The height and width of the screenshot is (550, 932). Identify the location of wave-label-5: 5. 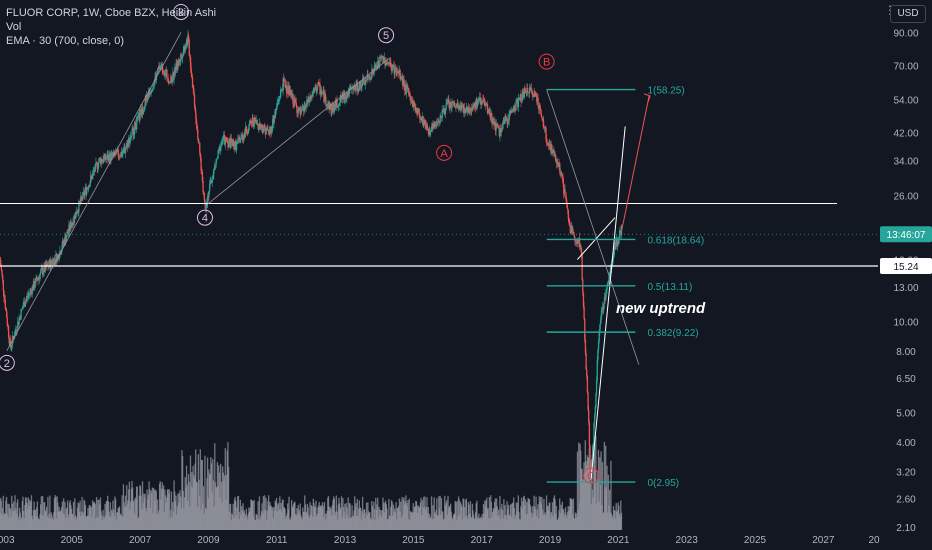
(386, 36).